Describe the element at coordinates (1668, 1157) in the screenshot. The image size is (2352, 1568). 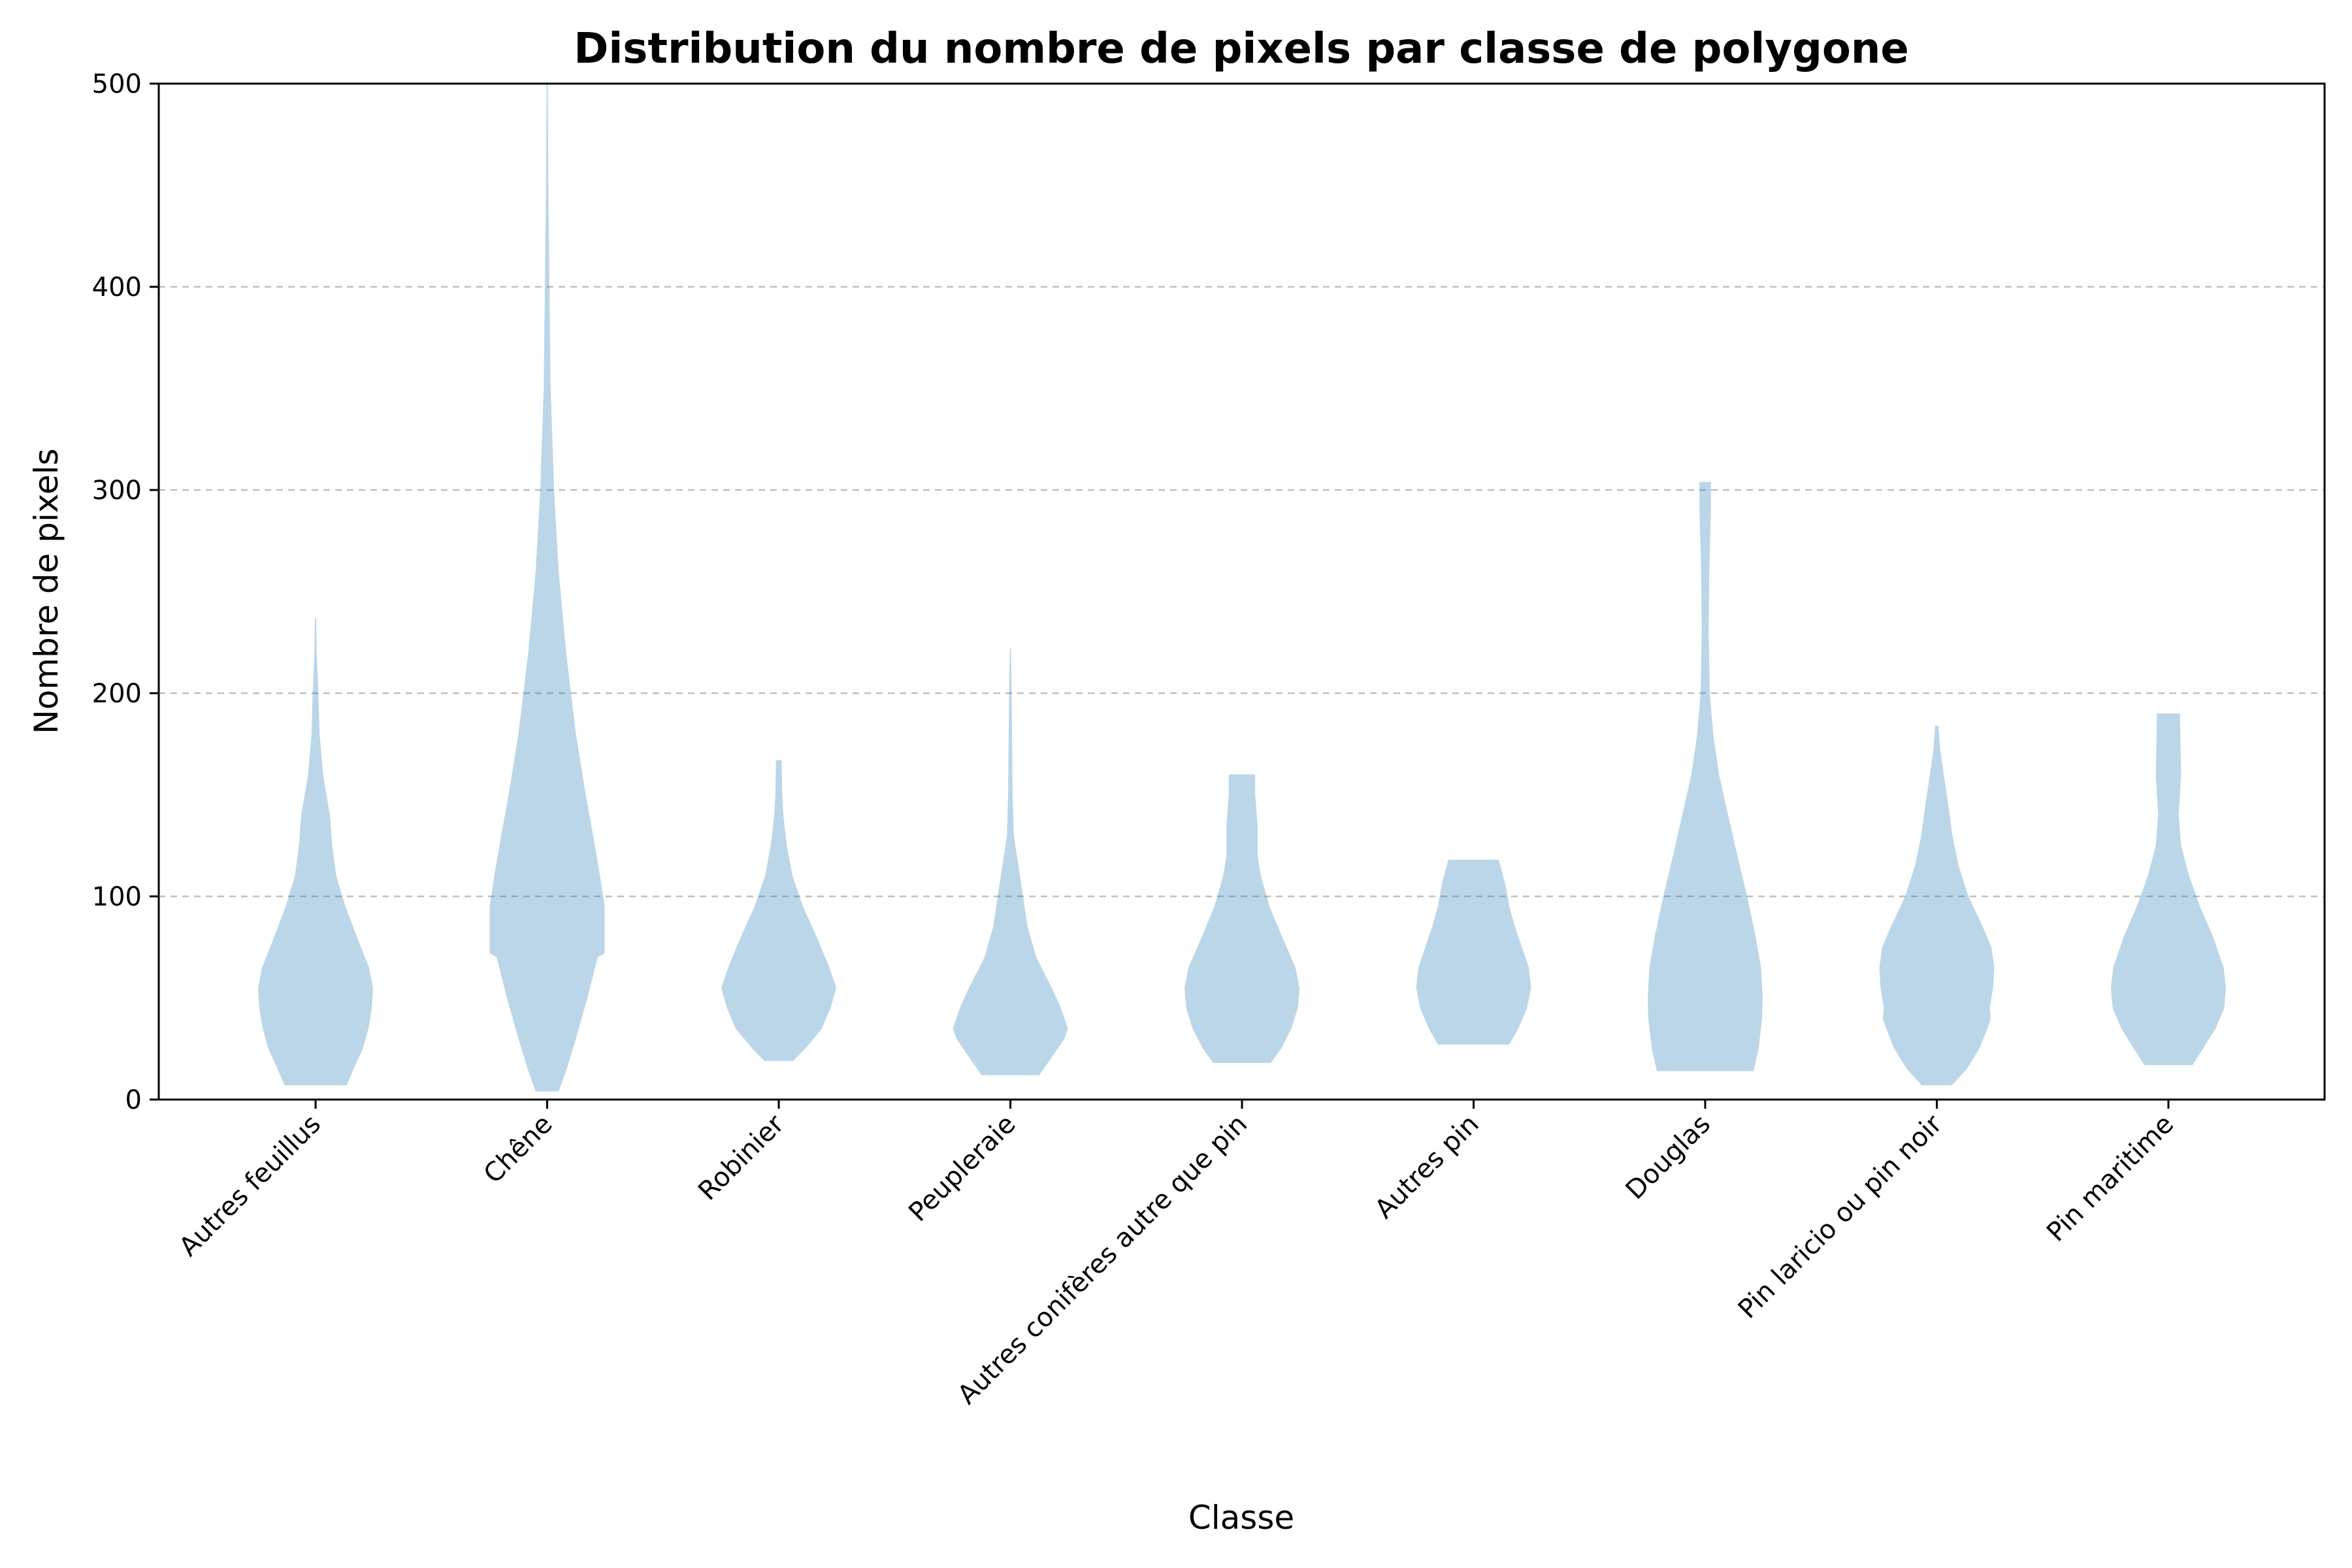
I see `x-tick-label: Douglas` at that location.